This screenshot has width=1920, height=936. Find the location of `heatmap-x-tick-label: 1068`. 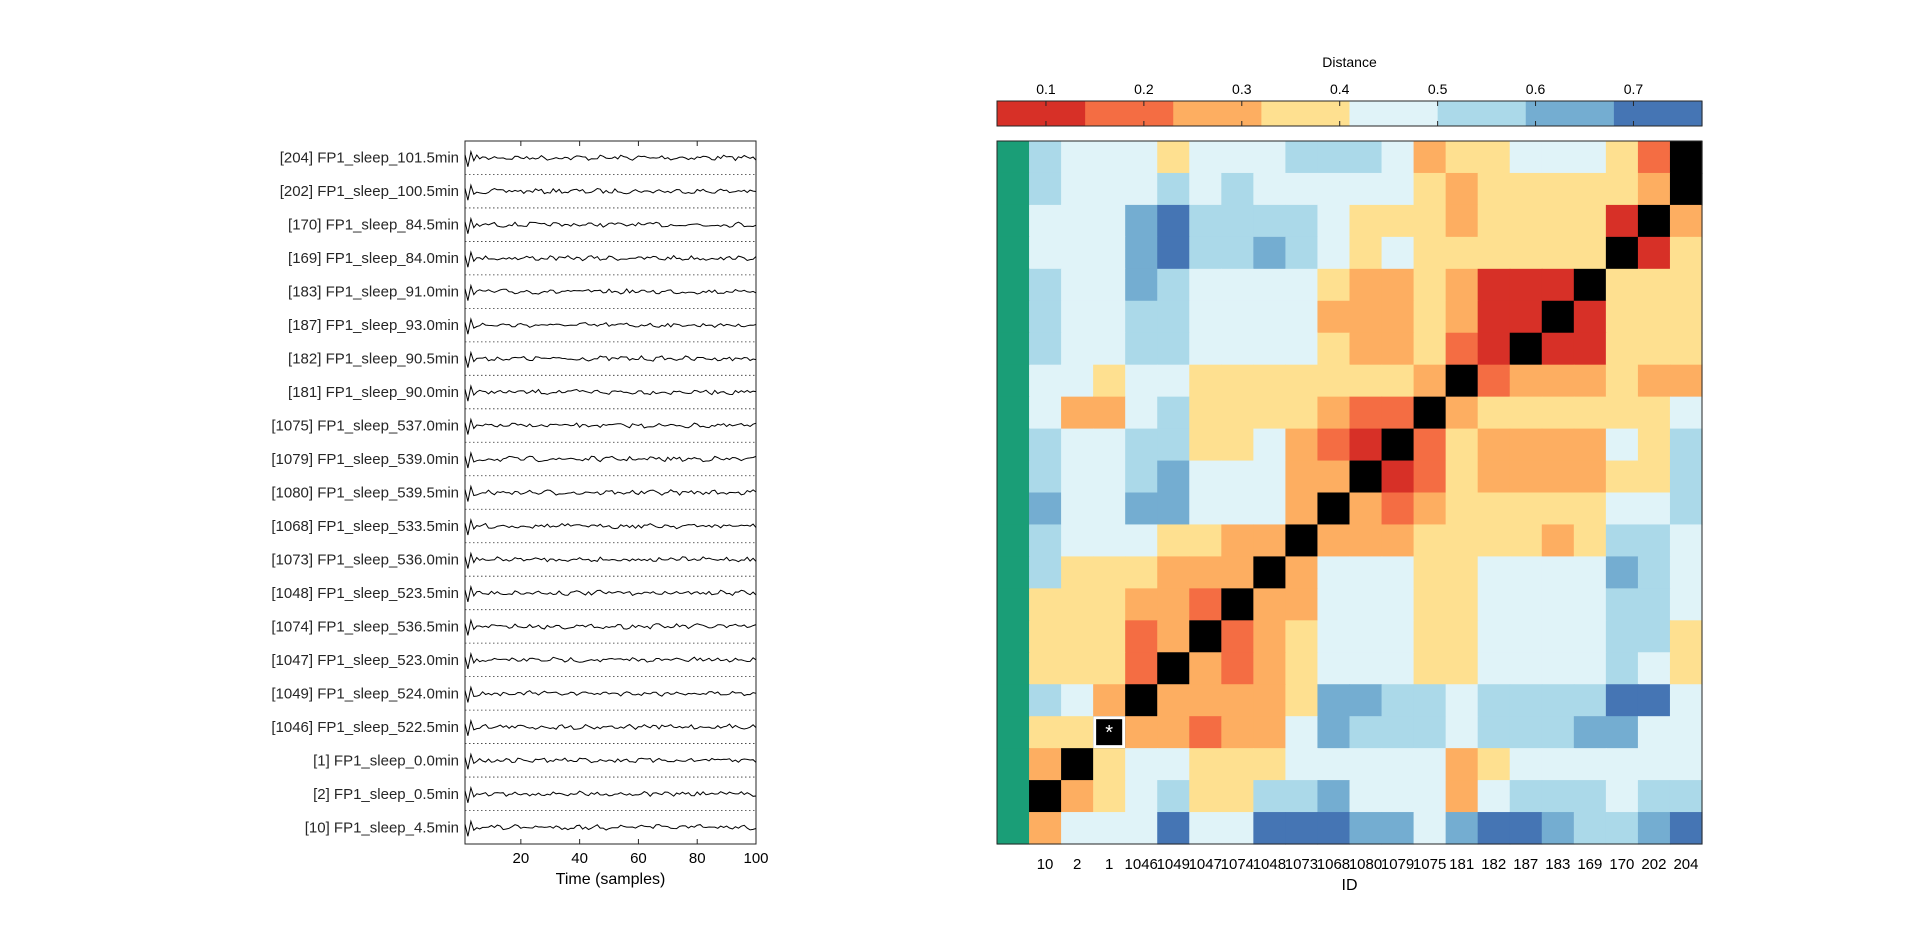

heatmap-x-tick-label: 1068 is located at coordinates (1333, 864).